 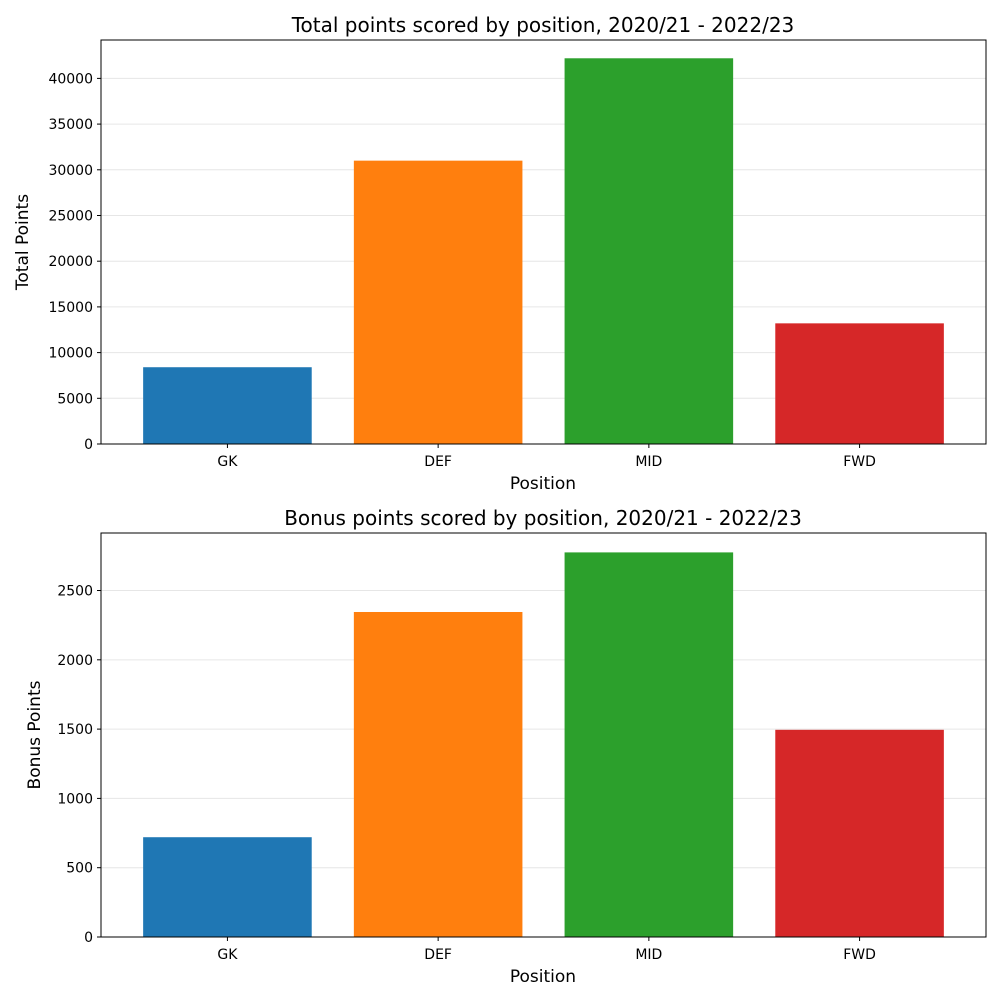 I want to click on y-axis-label: Bonus Points, so click(x=35, y=734).